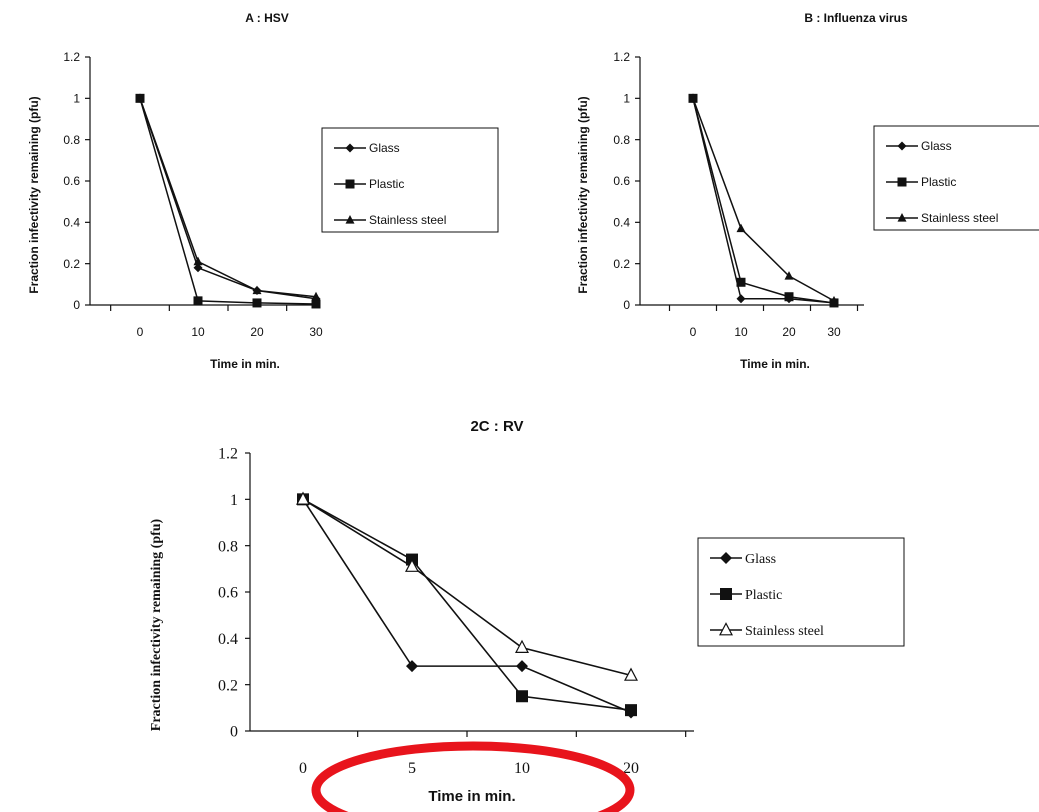 This screenshot has height=812, width=1039. What do you see at coordinates (412, 768) in the screenshot?
I see `x-tick-label: 5` at bounding box center [412, 768].